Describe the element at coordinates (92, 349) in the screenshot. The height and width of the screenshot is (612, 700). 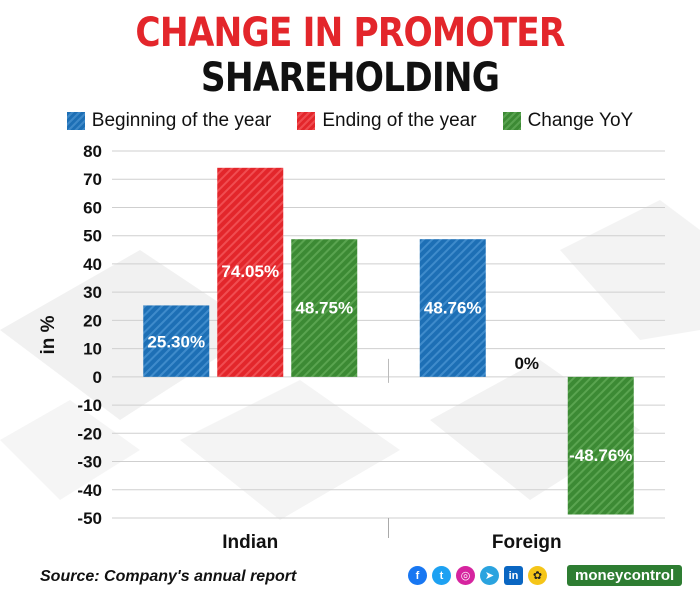
I see `y-tick-label: 10` at that location.